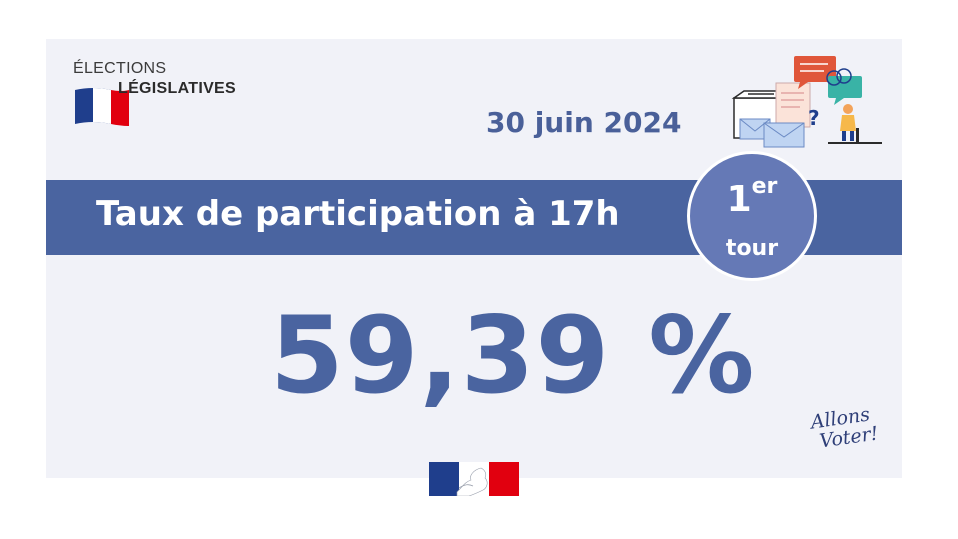  Describe the element at coordinates (120, 68) in the screenshot. I see `logo-elections-text: ÉLECTIONS` at that location.